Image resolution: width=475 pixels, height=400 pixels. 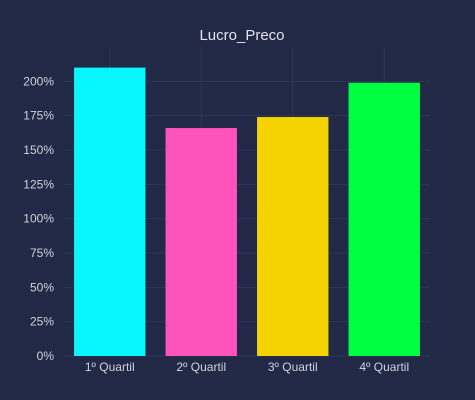 What do you see at coordinates (42, 322) in the screenshot?
I see `y-tick-label: 25%` at bounding box center [42, 322].